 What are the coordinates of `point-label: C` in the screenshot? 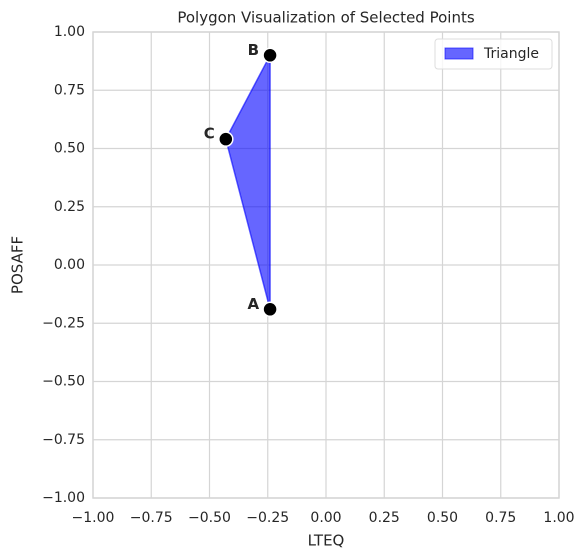 It's located at (209, 134).